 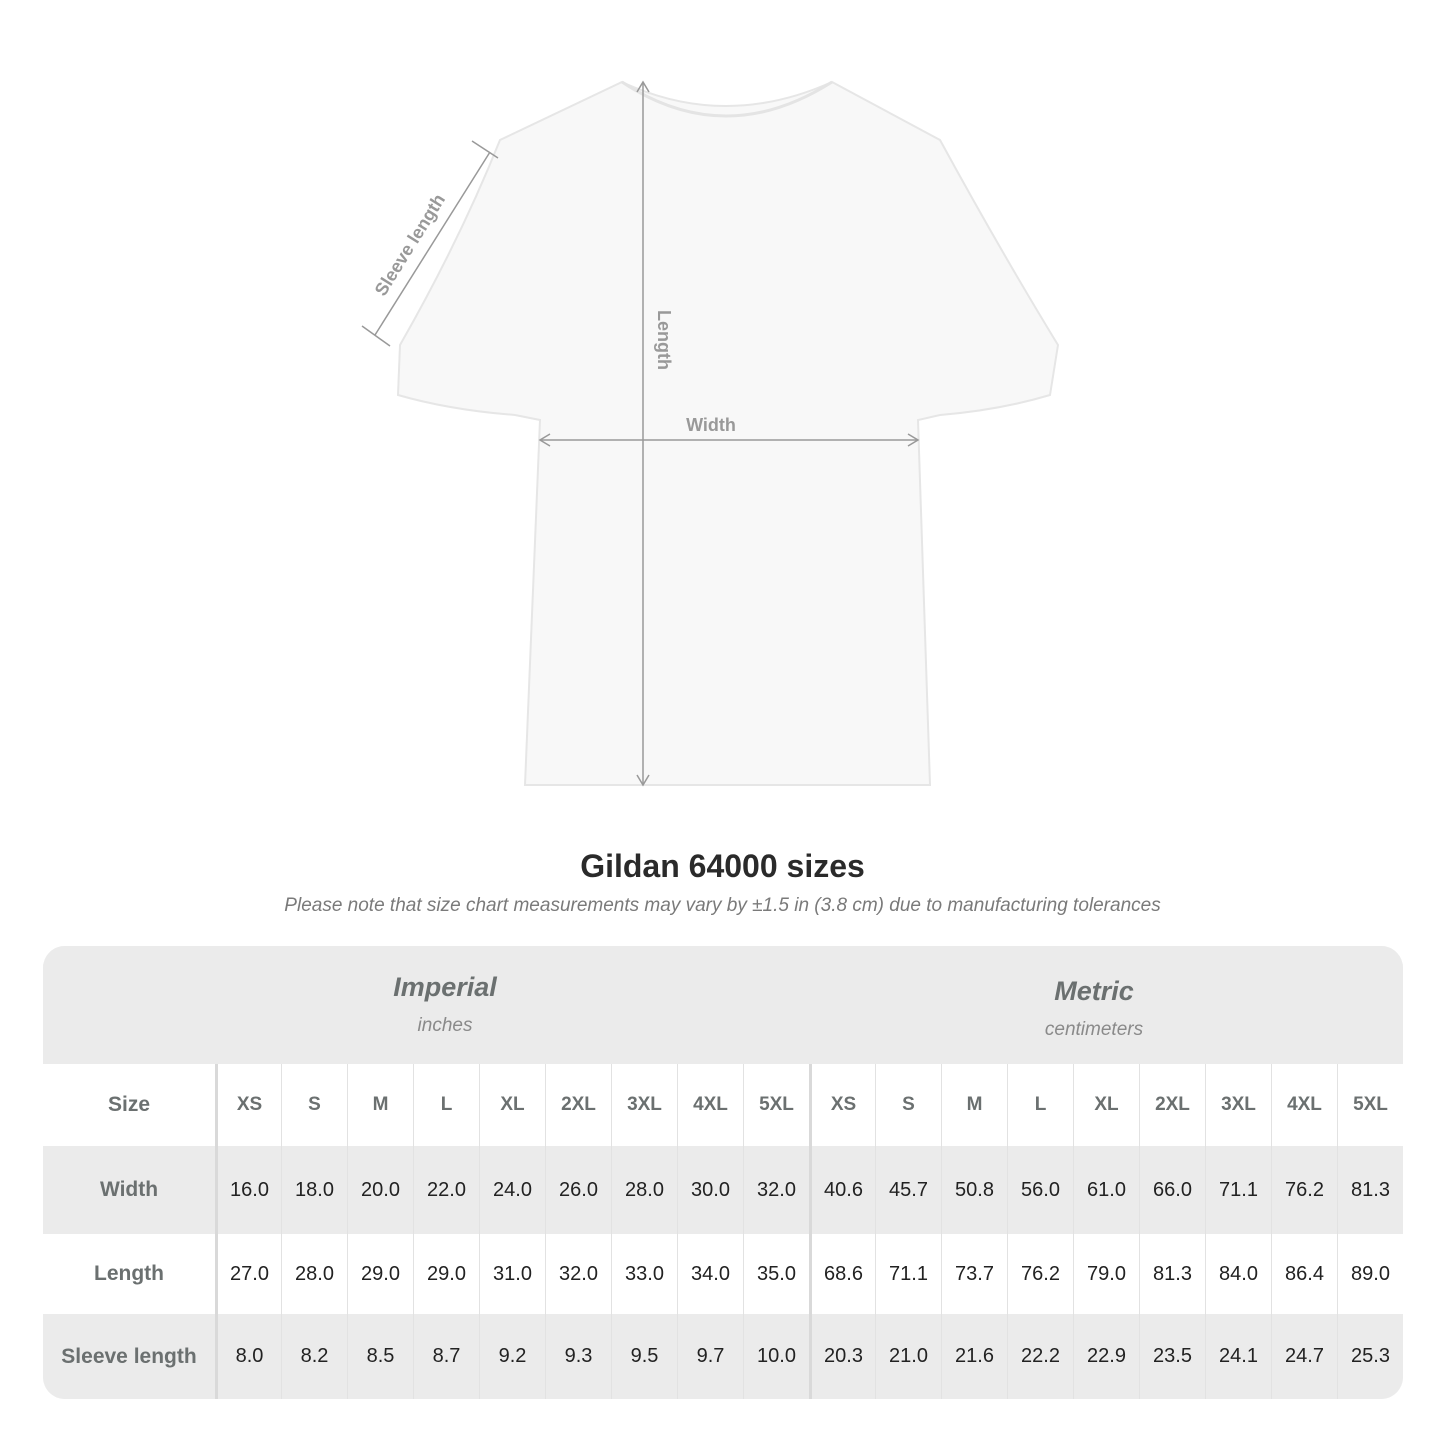 I want to click on table-cell: 68.6, so click(x=842, y=1274).